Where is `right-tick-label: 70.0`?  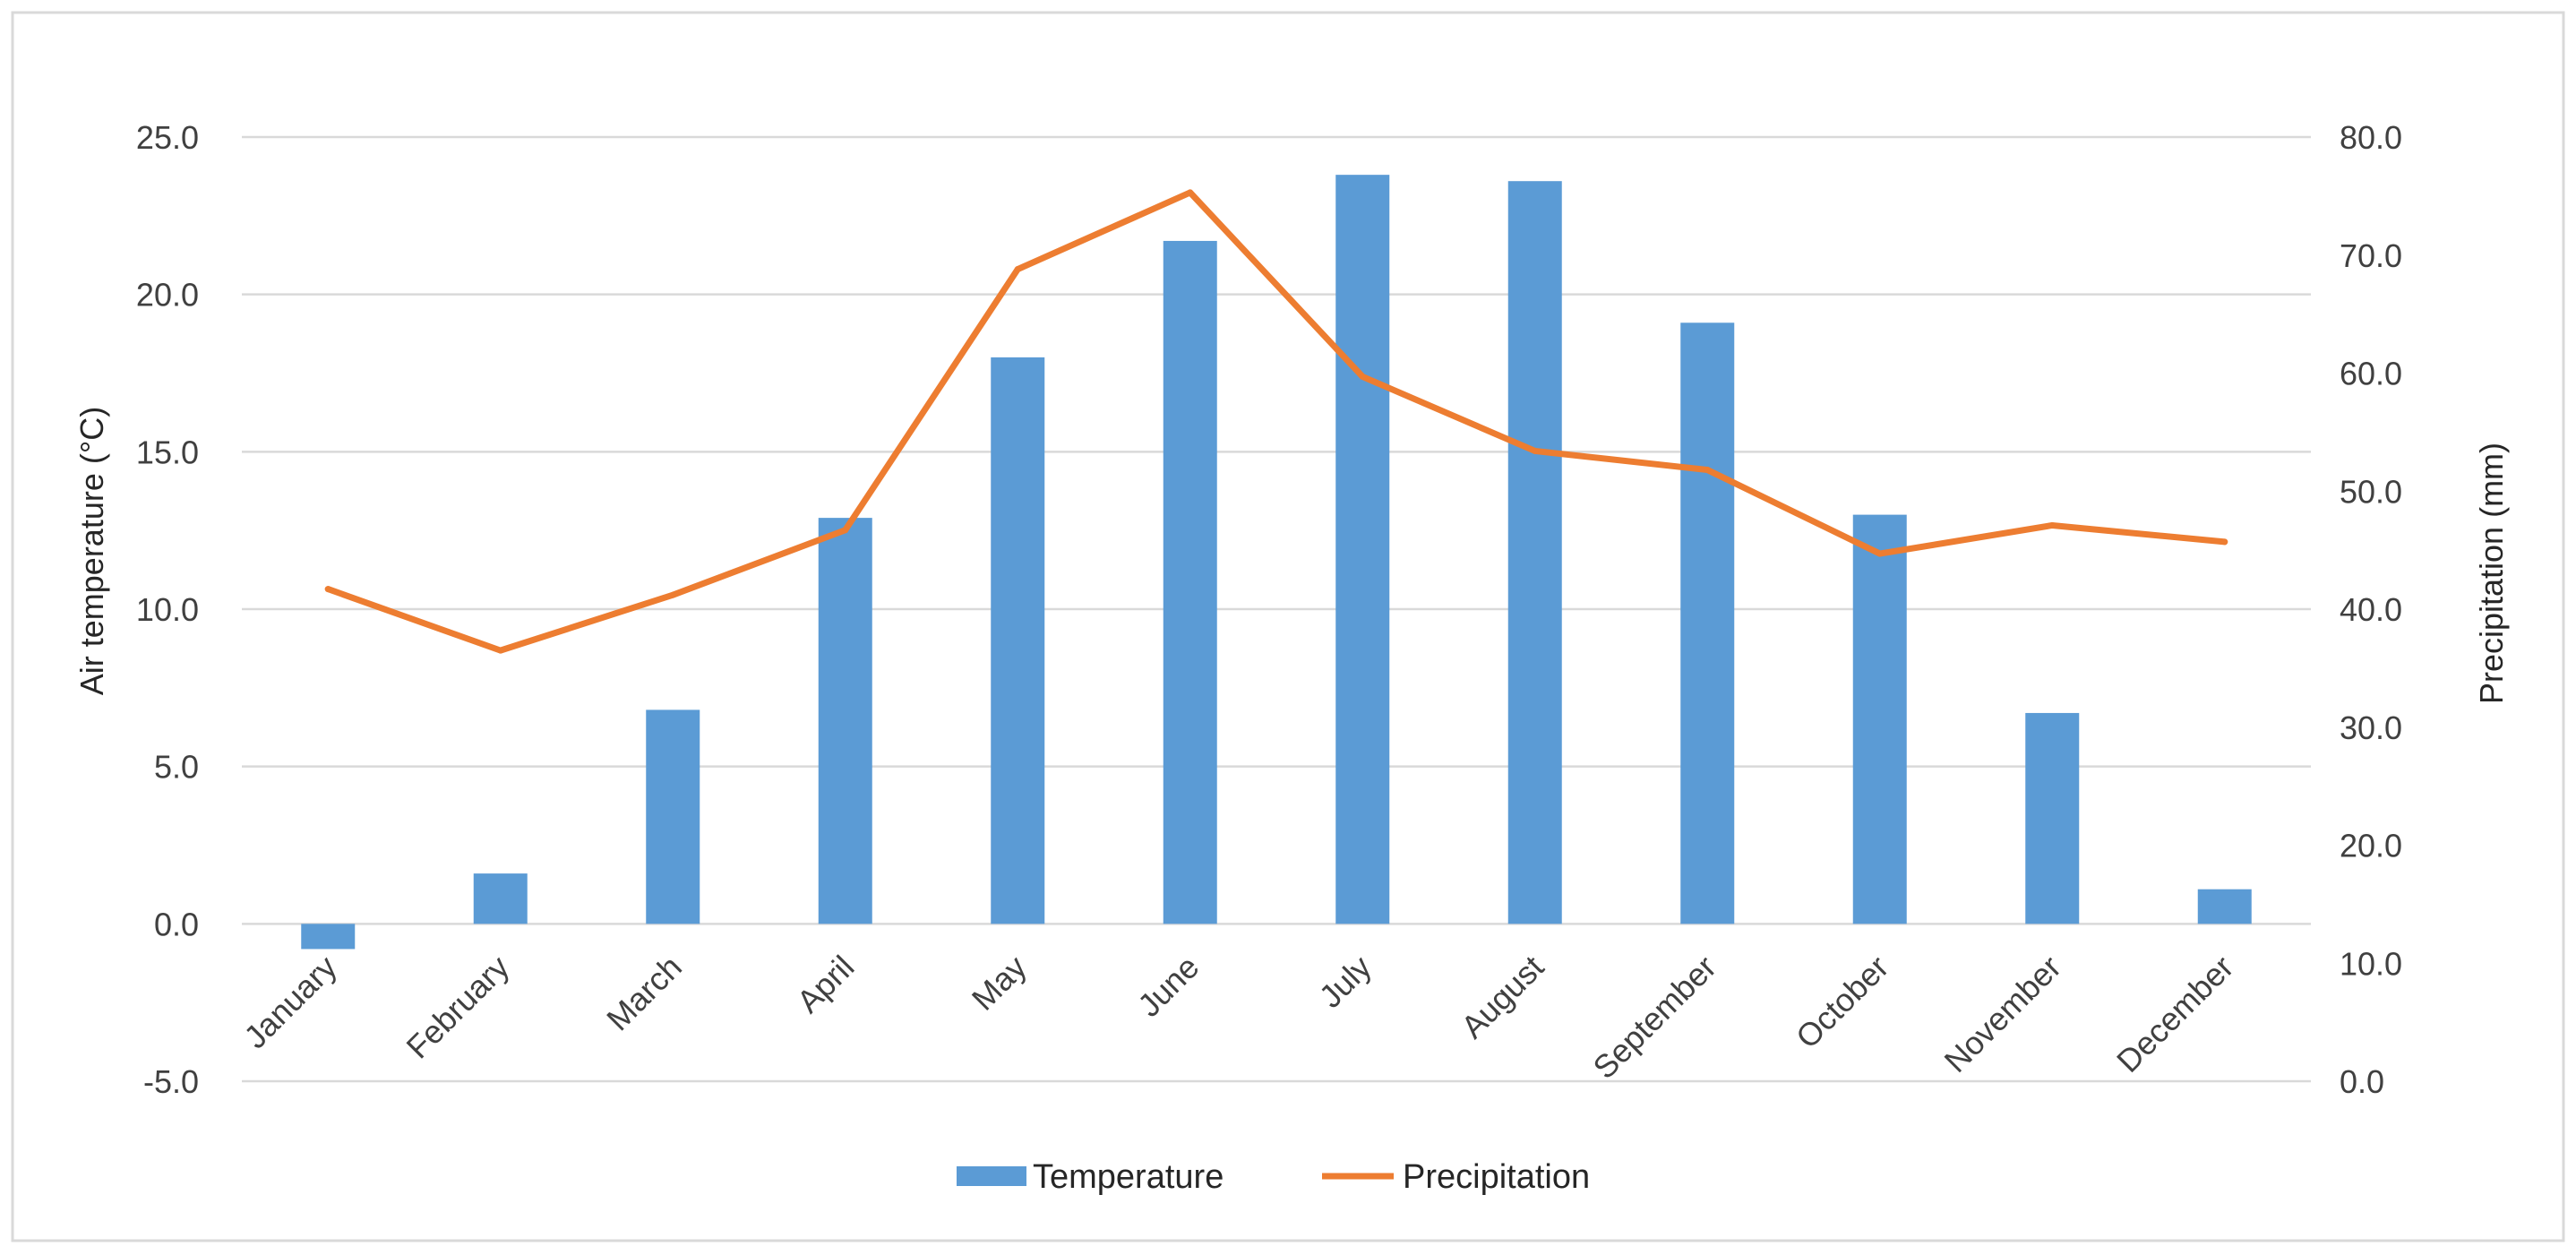
right-tick-label: 70.0 is located at coordinates (2371, 255).